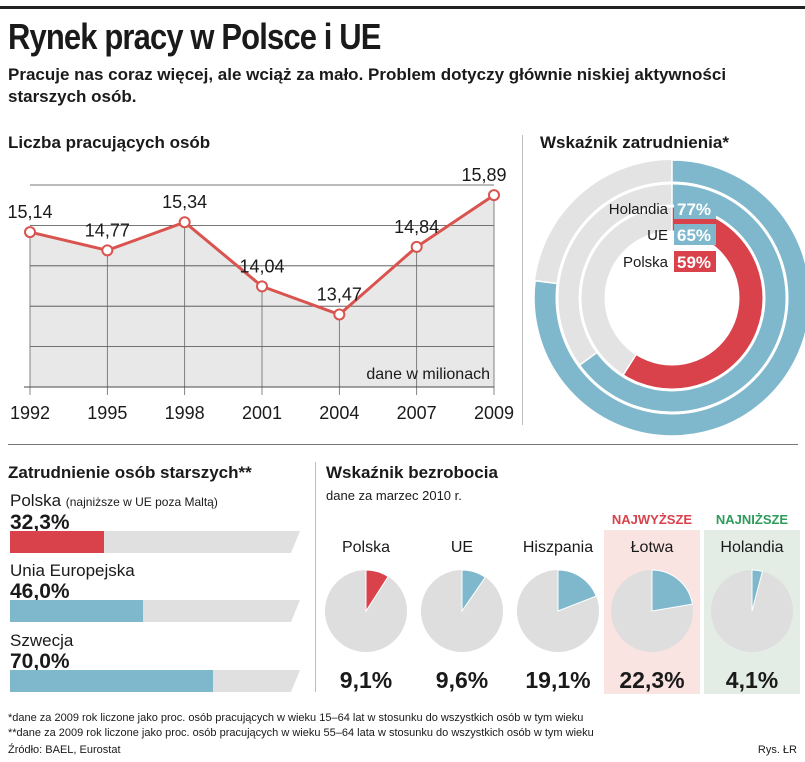 Image resolution: width=805 pixels, height=762 pixels. What do you see at coordinates (639, 209) in the screenshot?
I see `donut-label-holandia: Holandia` at bounding box center [639, 209].